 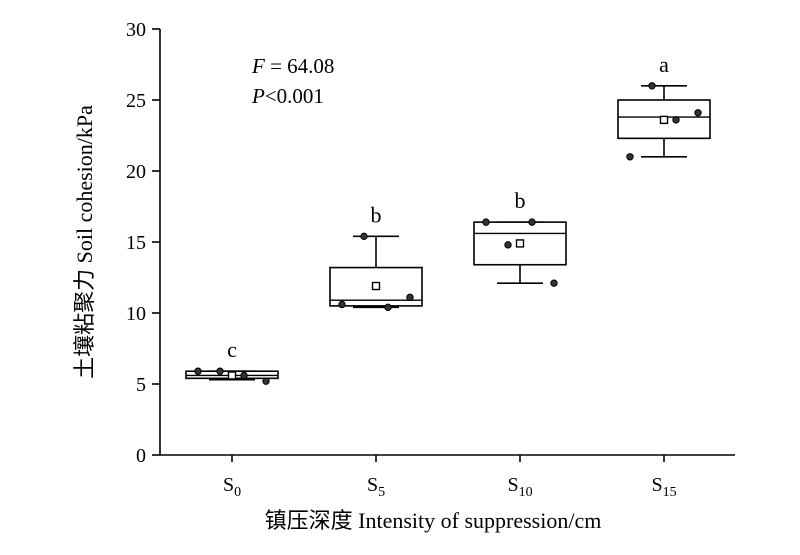 I want to click on x-tick-label: S0, so click(x=232, y=487).